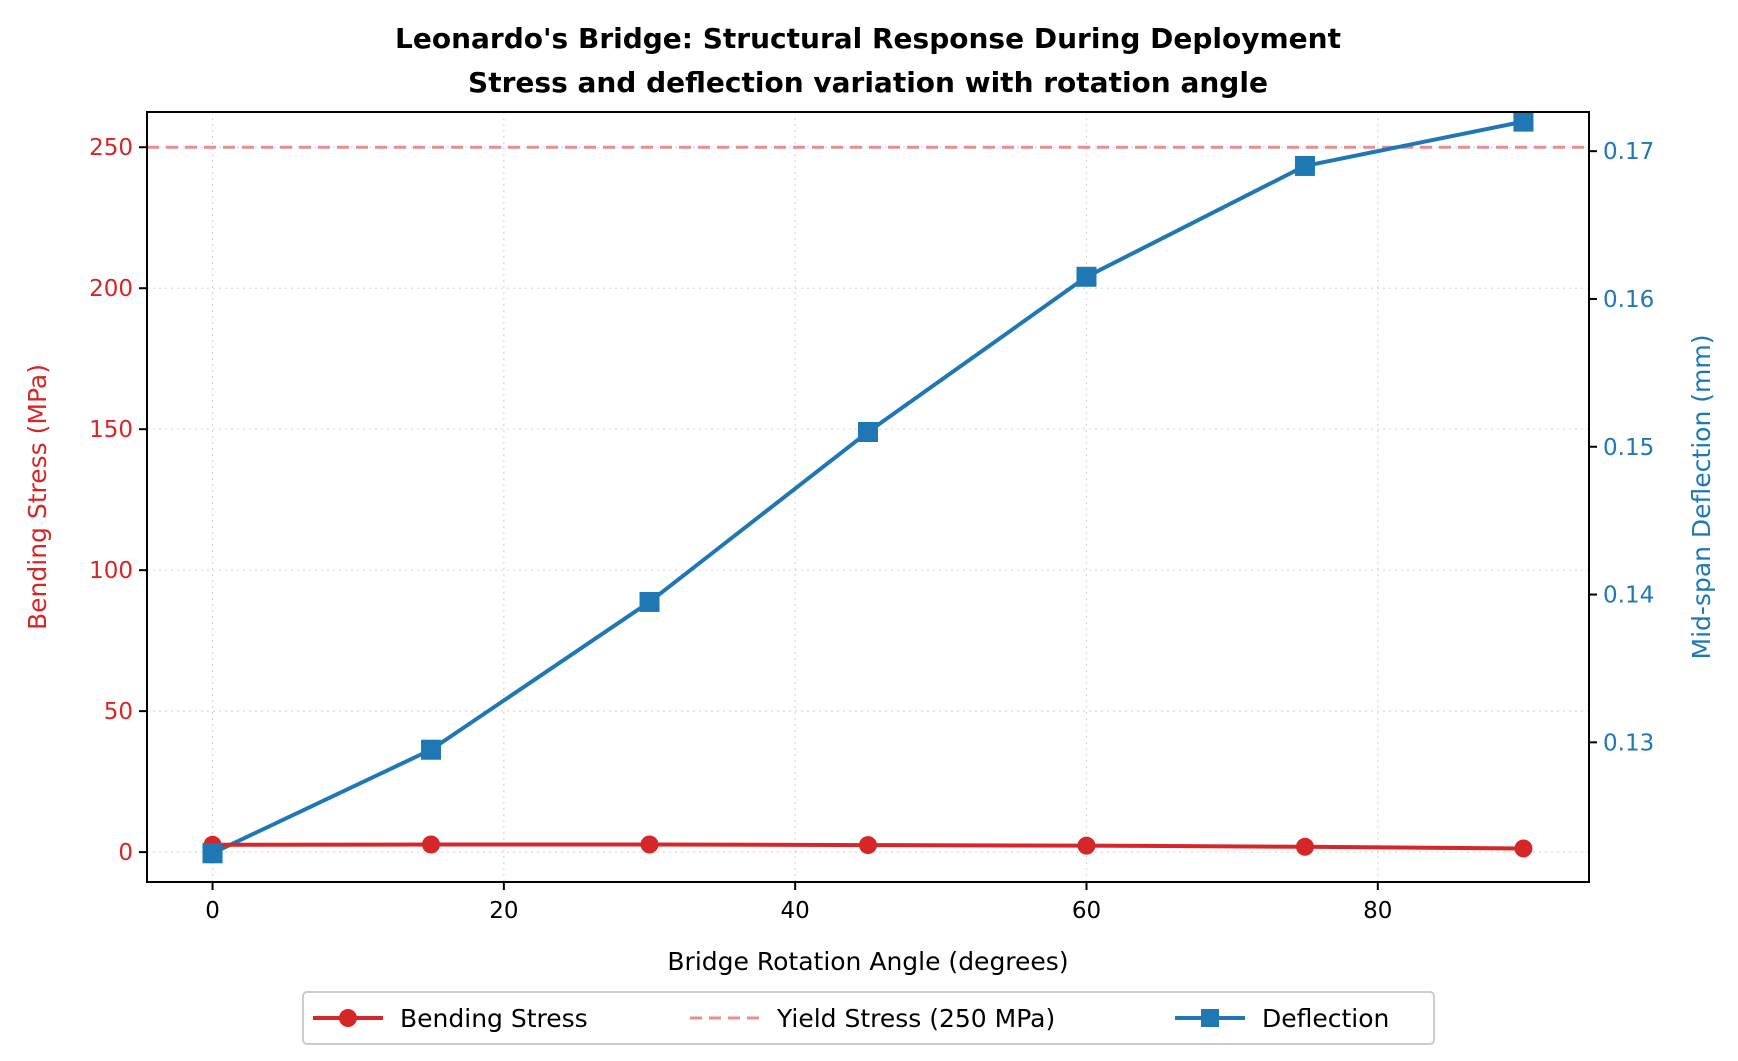 The height and width of the screenshot is (1061, 1738). Describe the element at coordinates (867, 961) in the screenshot. I see `x-axis-label: Bridge Rotation Angle (degrees)` at that location.